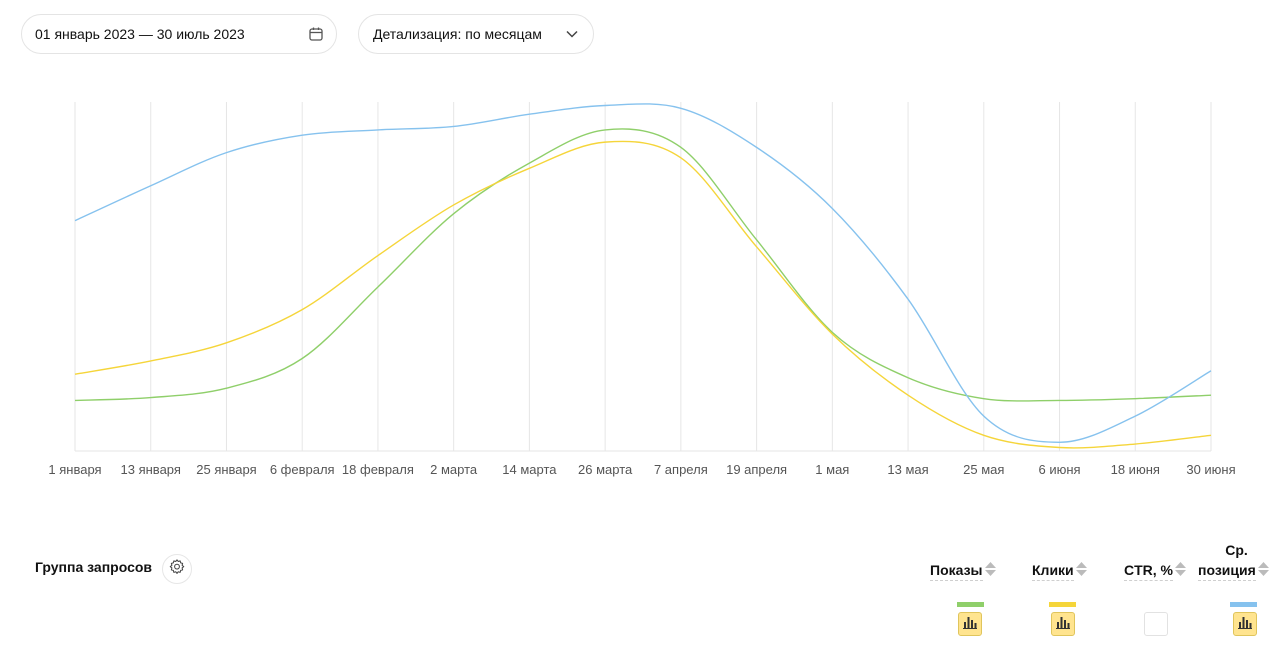 Image resolution: width=1280 pixels, height=645 pixels. What do you see at coordinates (1234, 561) in the screenshot?
I see `column-header-avg-position: Ср. позиция` at bounding box center [1234, 561].